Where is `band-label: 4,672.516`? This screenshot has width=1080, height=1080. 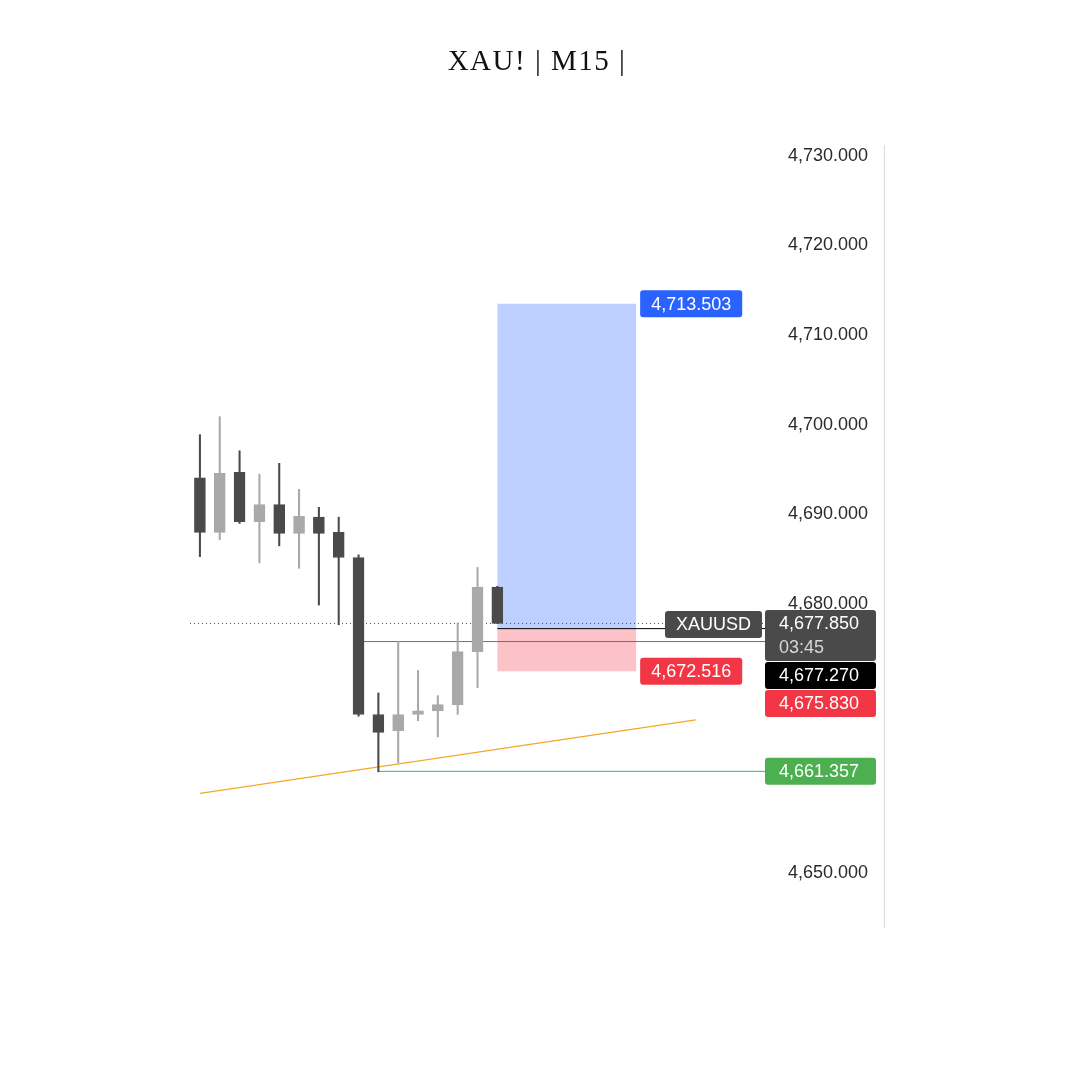 band-label: 4,672.516 is located at coordinates (691, 671).